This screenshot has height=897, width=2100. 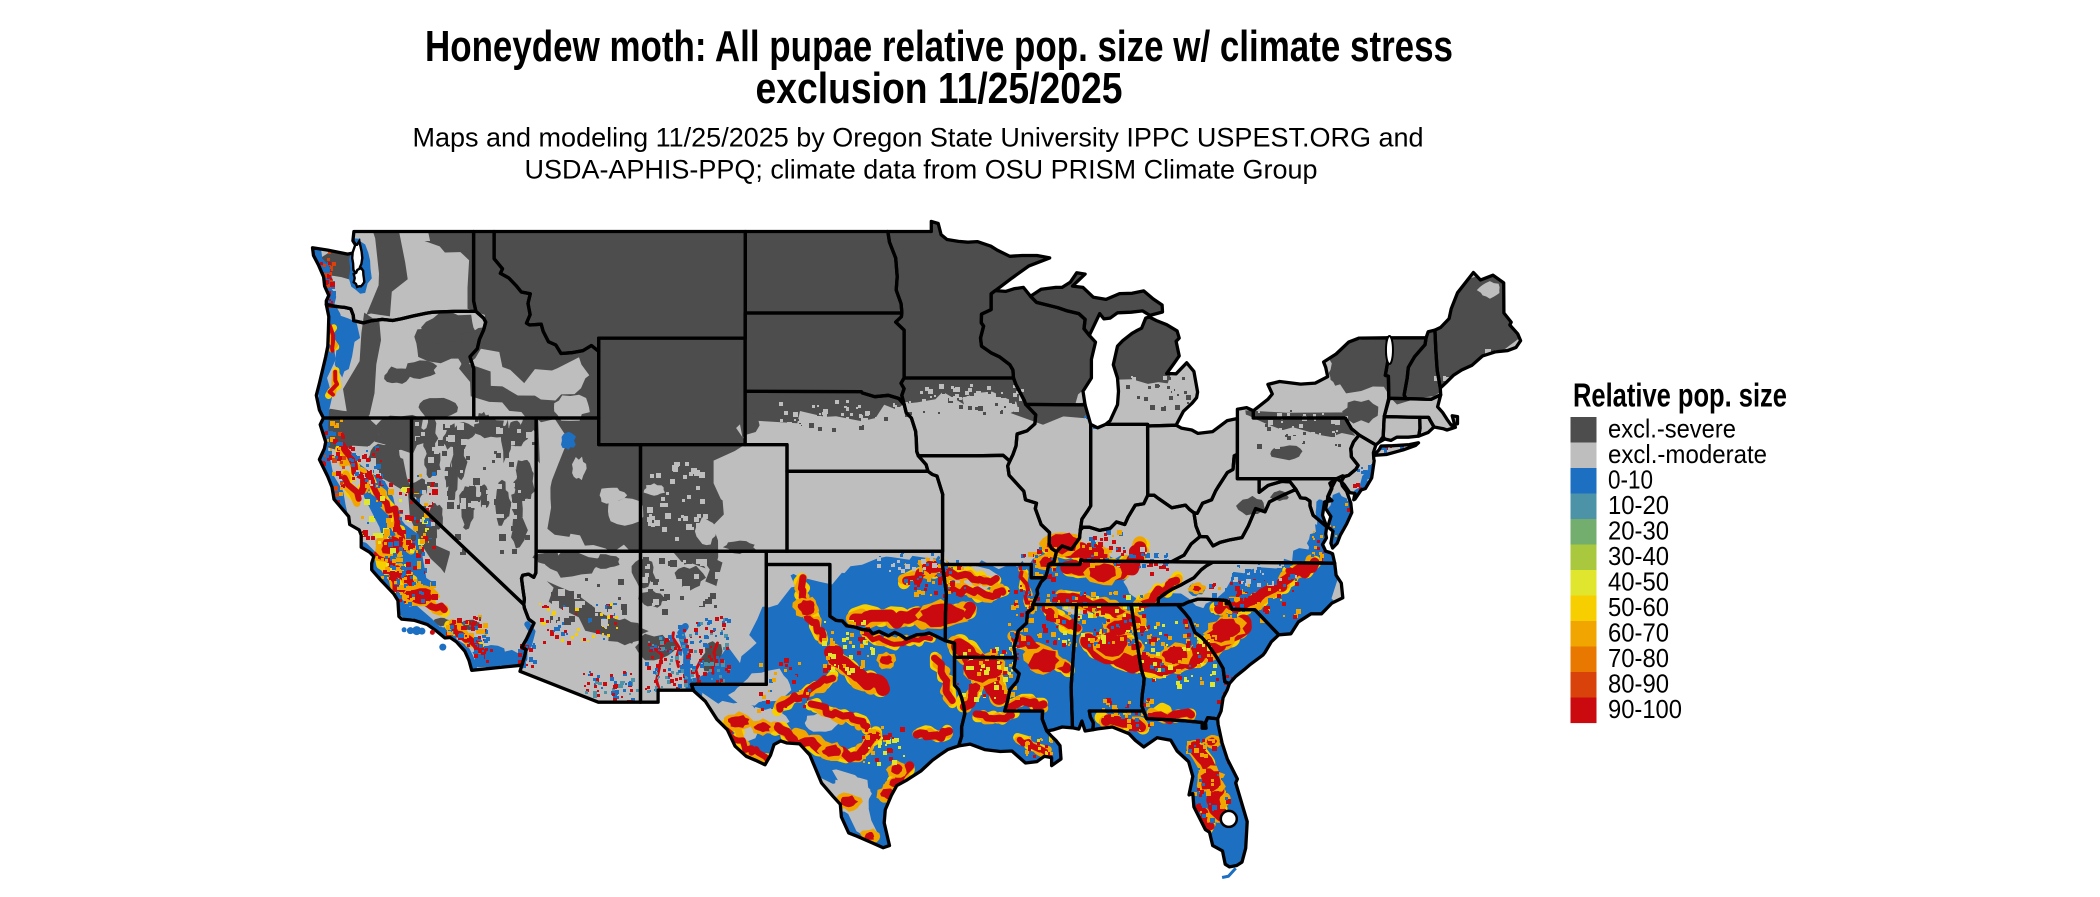 What do you see at coordinates (1638, 581) in the screenshot?
I see `svg-text: 40-50` at bounding box center [1638, 581].